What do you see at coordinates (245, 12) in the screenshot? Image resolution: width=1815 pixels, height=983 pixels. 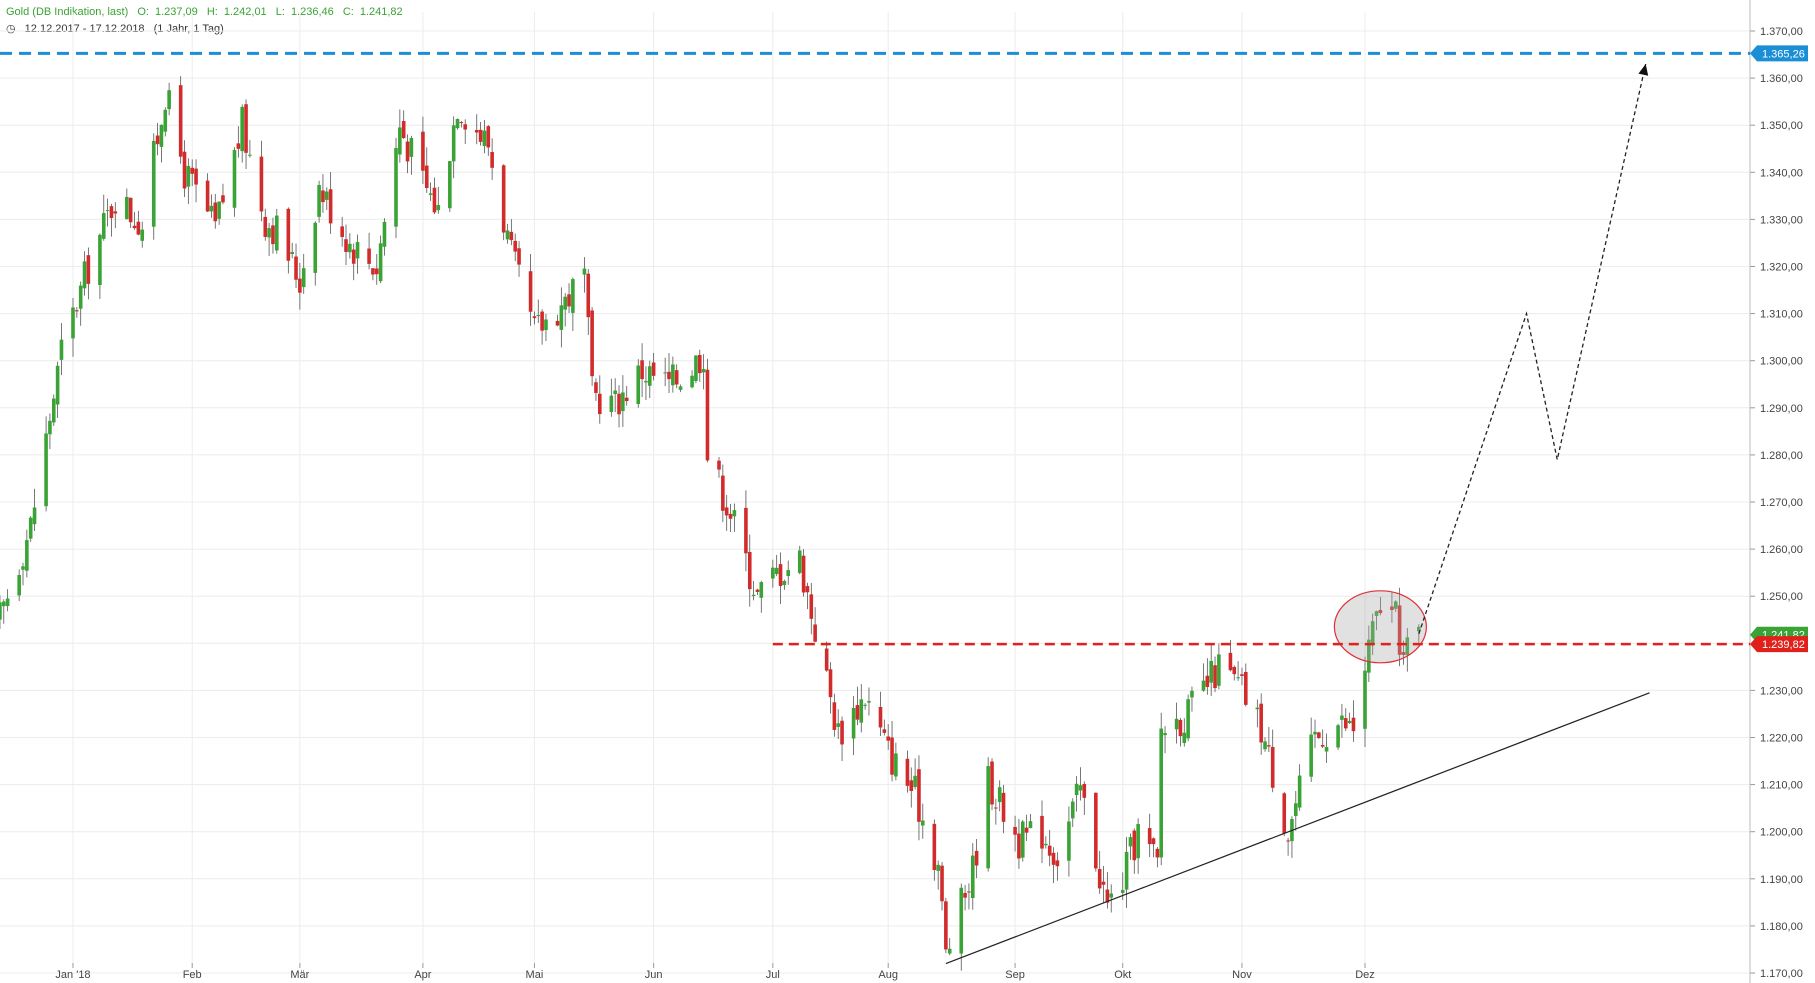 I see `high-value: 1.242,01` at bounding box center [245, 12].